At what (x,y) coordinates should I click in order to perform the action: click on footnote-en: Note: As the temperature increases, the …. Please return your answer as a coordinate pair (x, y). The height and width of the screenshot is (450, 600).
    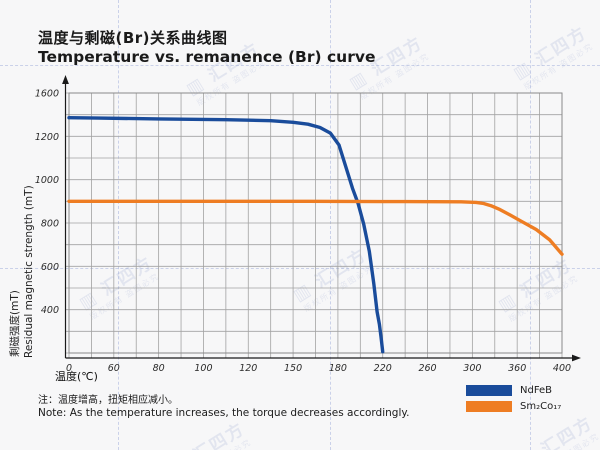
    Looking at the image, I should click on (224, 413).